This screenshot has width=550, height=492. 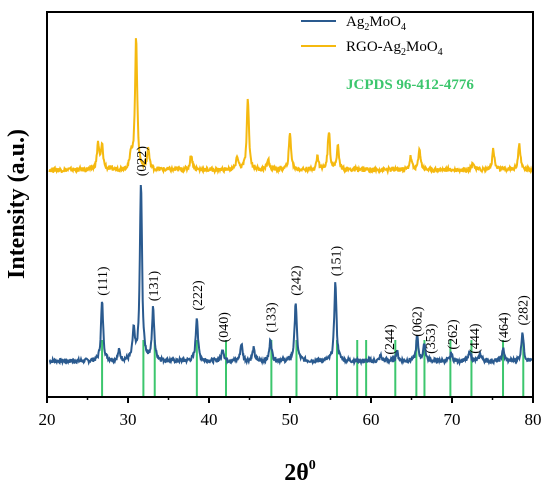 I want to click on peak-label: (444), so click(x=475, y=338).